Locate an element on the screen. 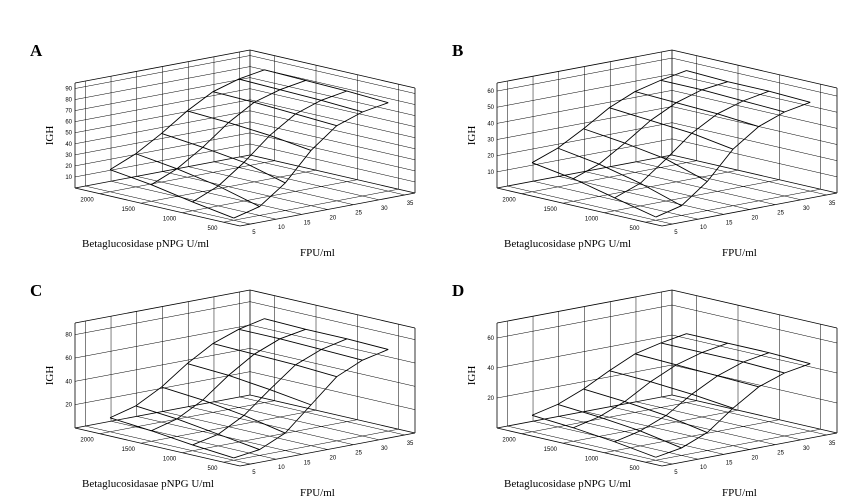  z-tick-label: 70 is located at coordinates (68, 112).